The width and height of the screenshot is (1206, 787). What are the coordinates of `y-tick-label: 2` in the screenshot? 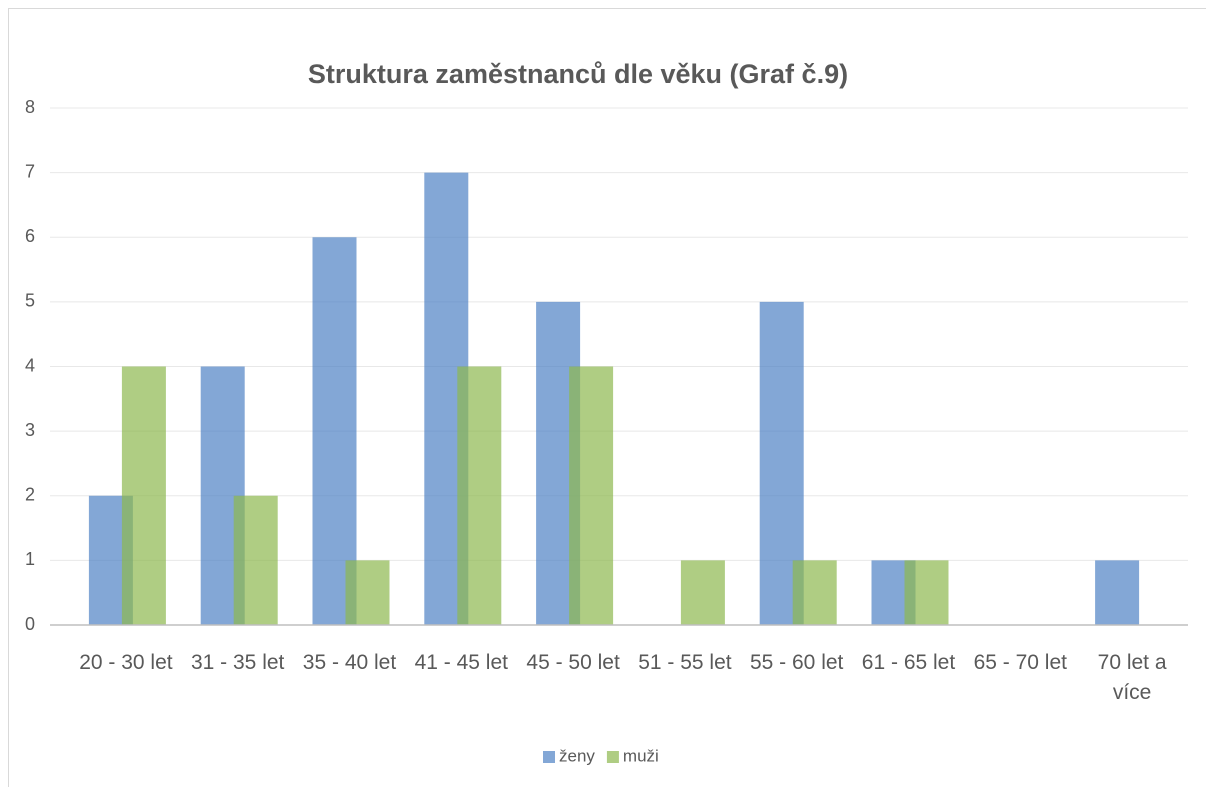 It's located at (30, 495).